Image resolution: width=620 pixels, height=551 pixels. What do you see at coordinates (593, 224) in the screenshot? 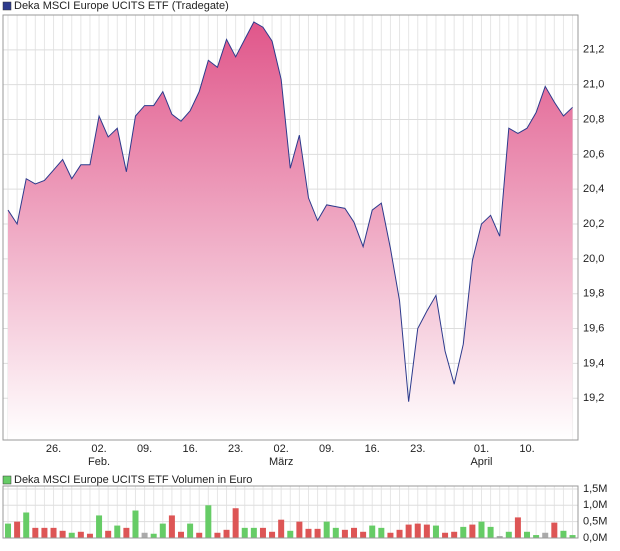
I see `y-tick-label: 20,2` at bounding box center [593, 224].